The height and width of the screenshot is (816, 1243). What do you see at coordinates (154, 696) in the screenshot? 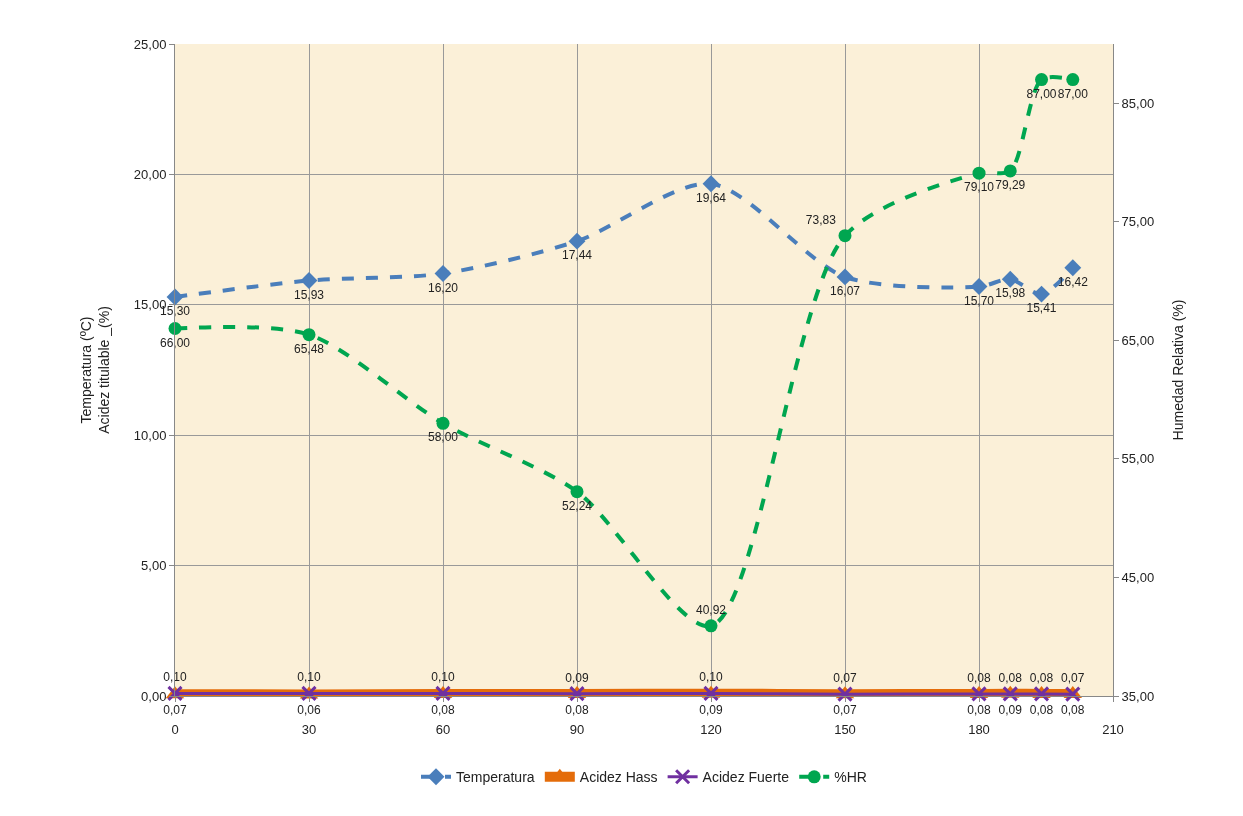
I see `y-tick-label: 0,00` at bounding box center [154, 696].